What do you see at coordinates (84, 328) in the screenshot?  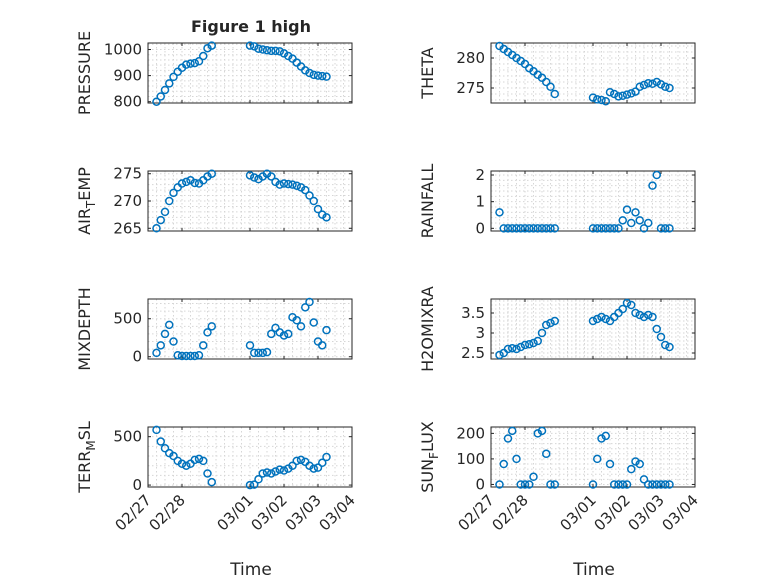 I see `y-axis-label: MIXDEPTH` at bounding box center [84, 328].